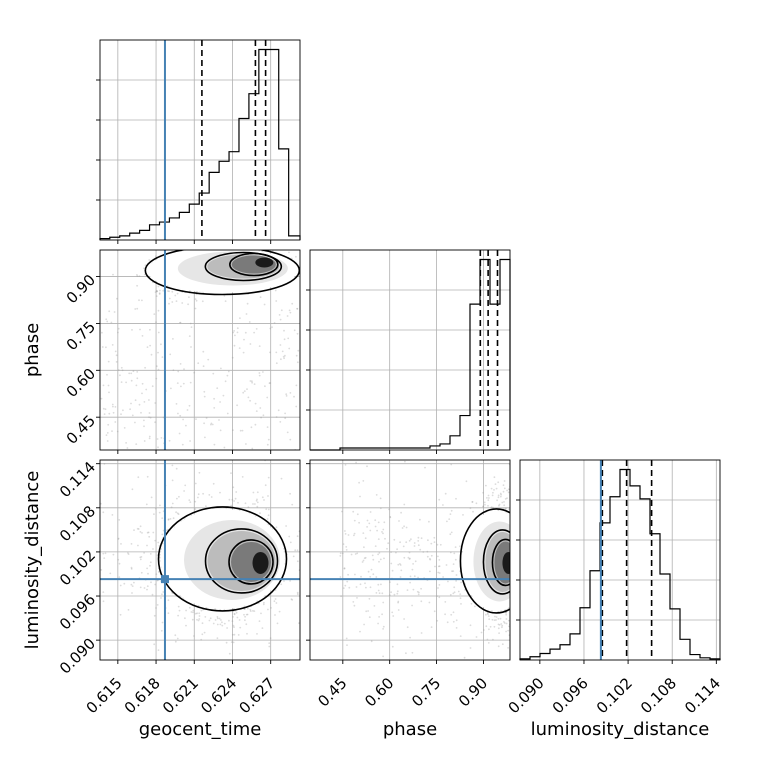 The width and height of the screenshot is (760, 760). What do you see at coordinates (81, 383) in the screenshot?
I see `y-tick-label-phase: 0.60` at bounding box center [81, 383].